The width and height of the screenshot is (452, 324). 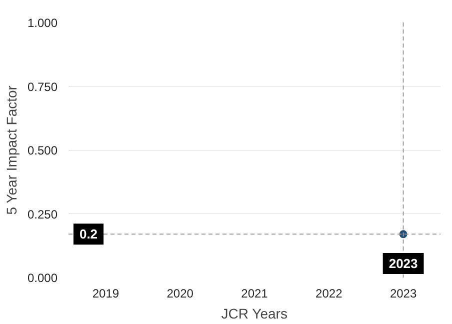 I want to click on y-tick-label: 0.750, so click(x=42, y=87).